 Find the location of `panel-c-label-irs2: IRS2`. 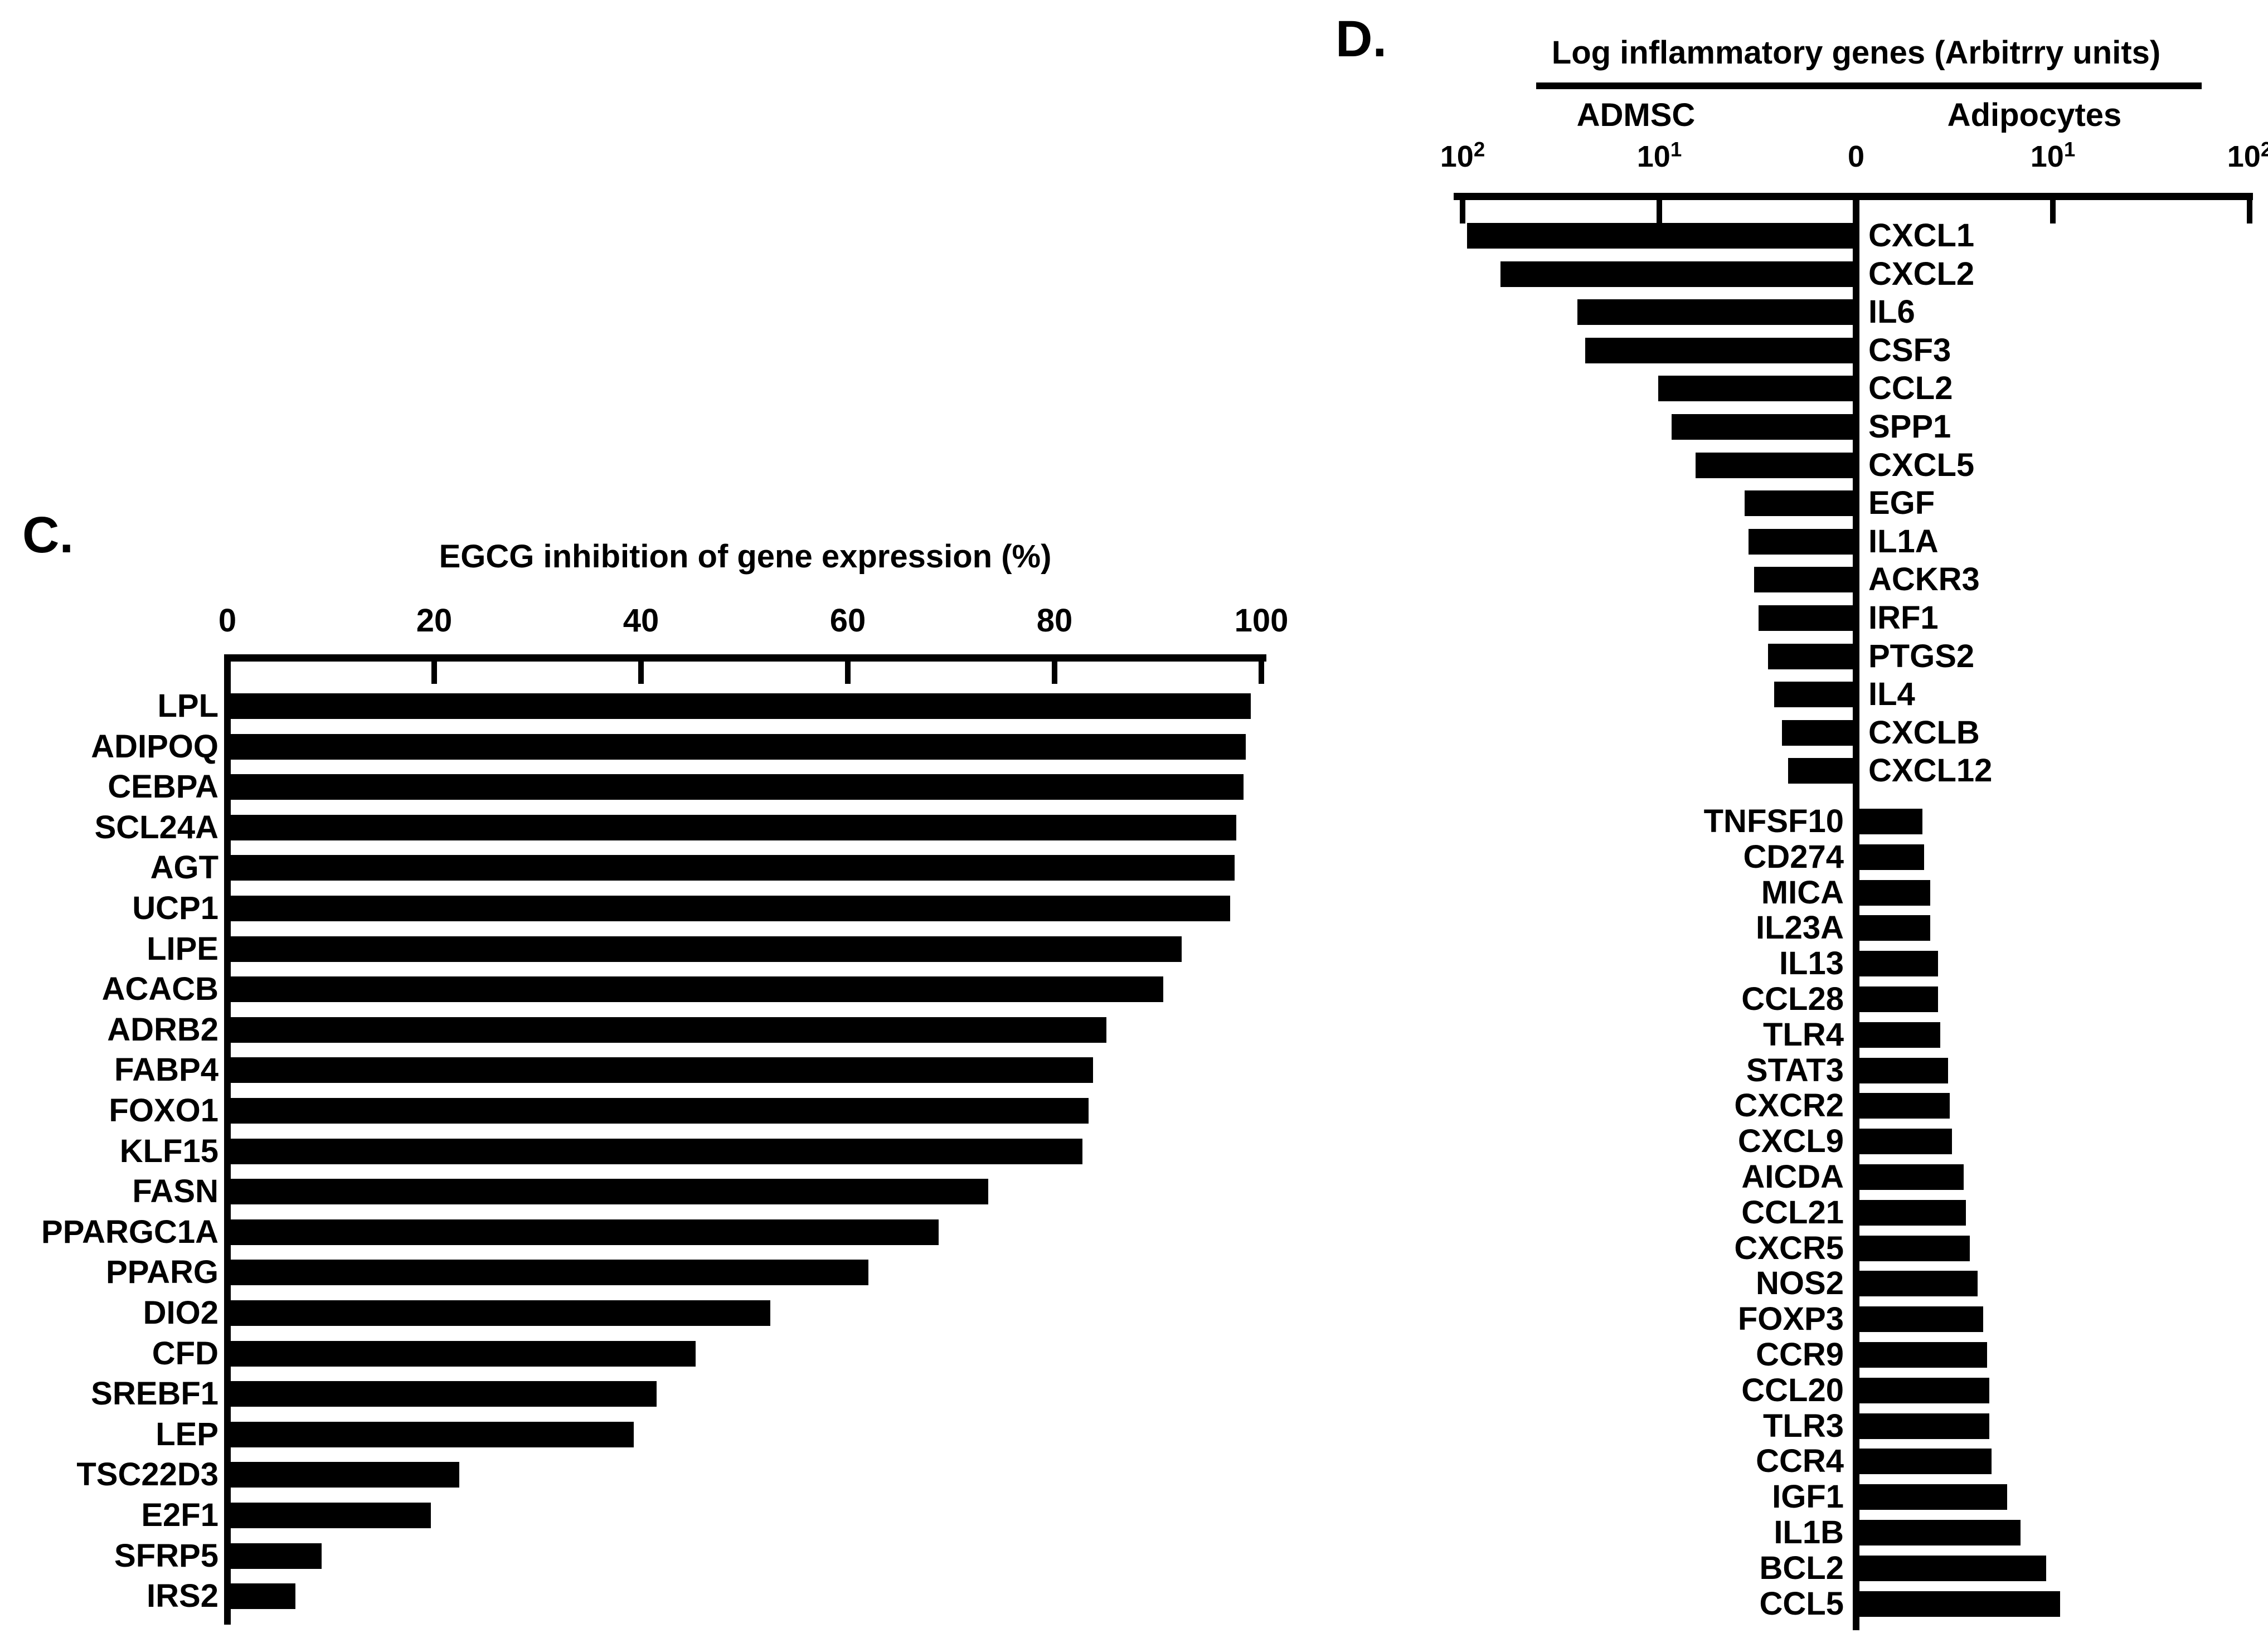

panel-c-label-irs2: IRS2 is located at coordinates (182, 1596).